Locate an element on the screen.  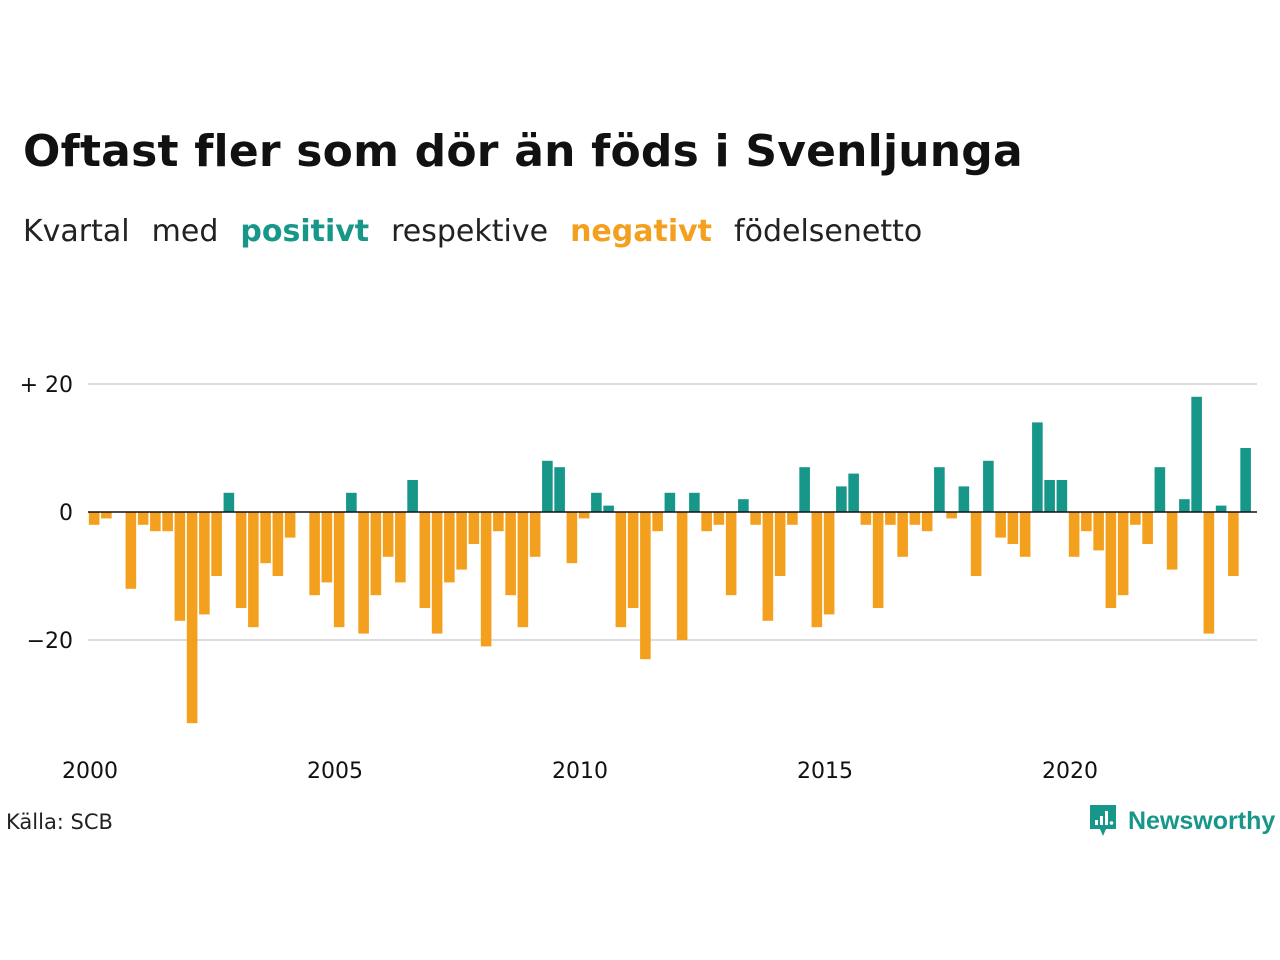
x-tick-label: 2005 is located at coordinates (335, 771).